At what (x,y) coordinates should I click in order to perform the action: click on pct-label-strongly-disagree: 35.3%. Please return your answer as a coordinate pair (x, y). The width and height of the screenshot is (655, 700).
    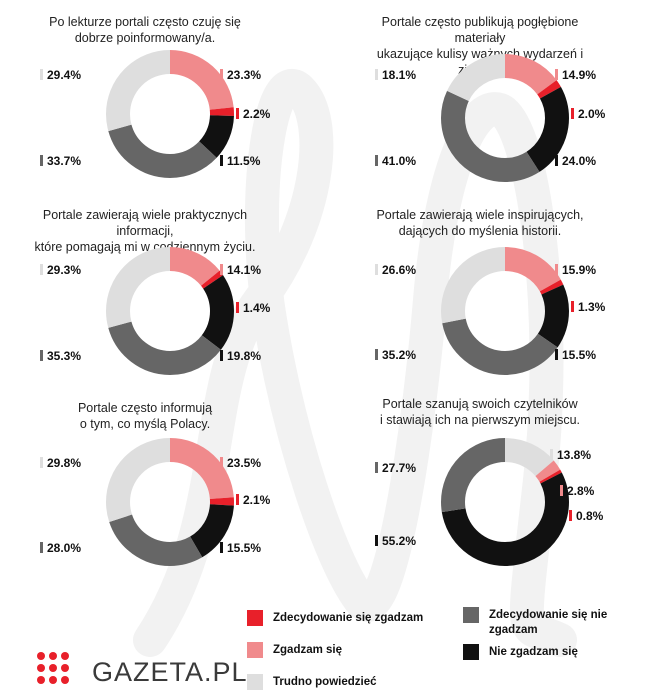
    Looking at the image, I should click on (60, 356).